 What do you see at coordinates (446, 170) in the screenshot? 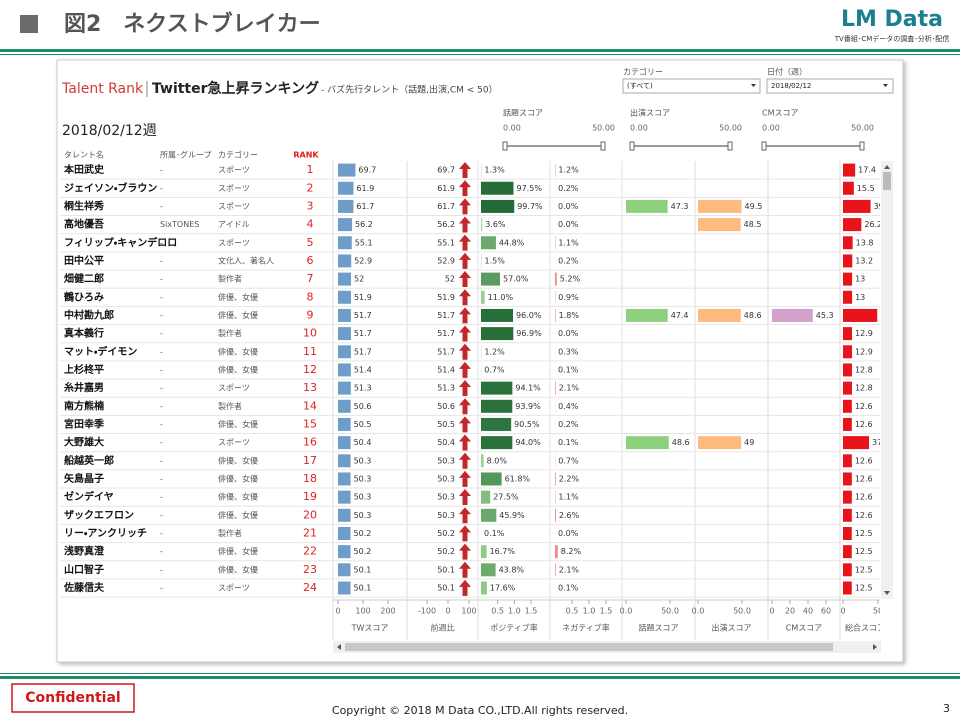
I see `wow-value: 69.7` at bounding box center [446, 170].